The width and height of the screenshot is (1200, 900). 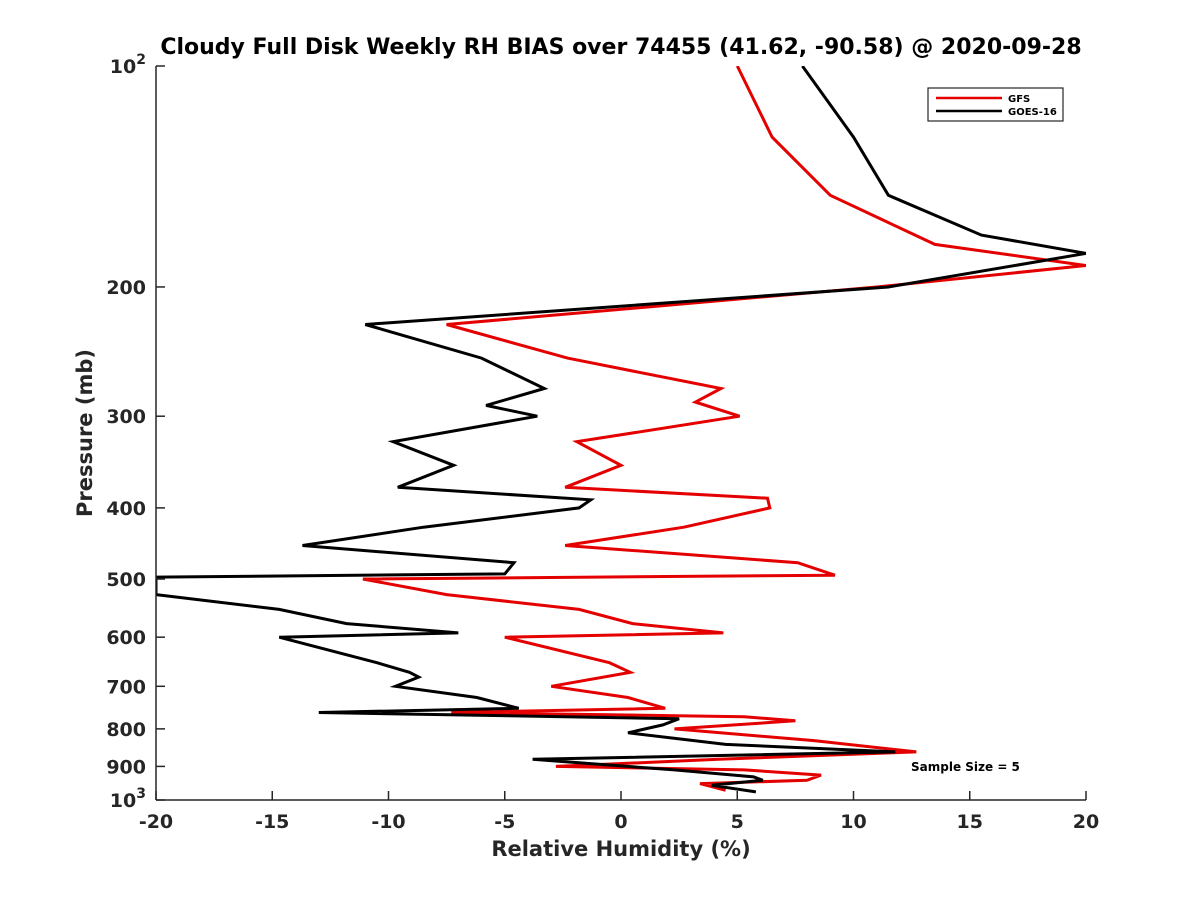 What do you see at coordinates (128, 65) in the screenshot?
I see `y-tick-label: 10²` at bounding box center [128, 65].